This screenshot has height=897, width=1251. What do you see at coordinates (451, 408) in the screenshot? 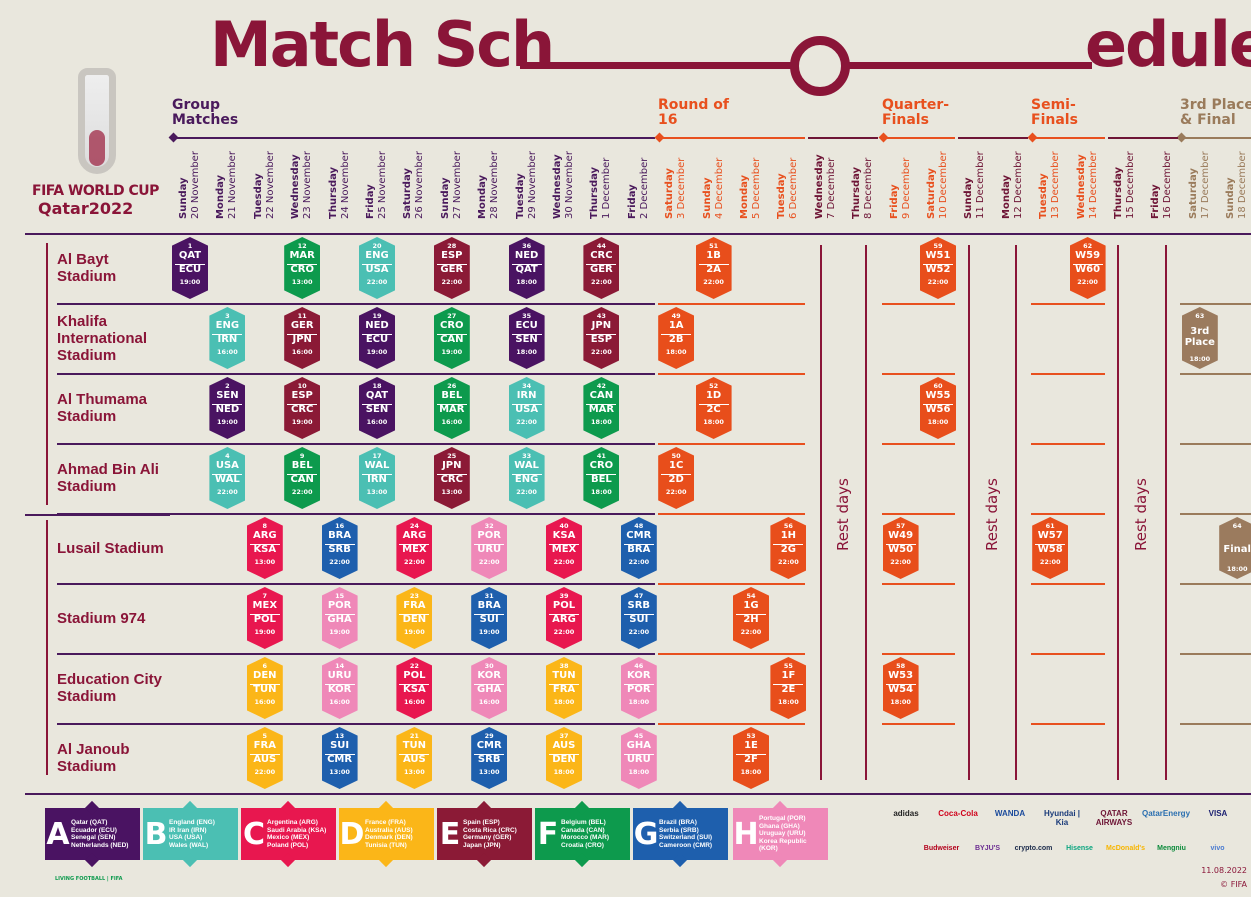
I see `match-badge: 26 BEL MAR 16:00` at bounding box center [451, 408].